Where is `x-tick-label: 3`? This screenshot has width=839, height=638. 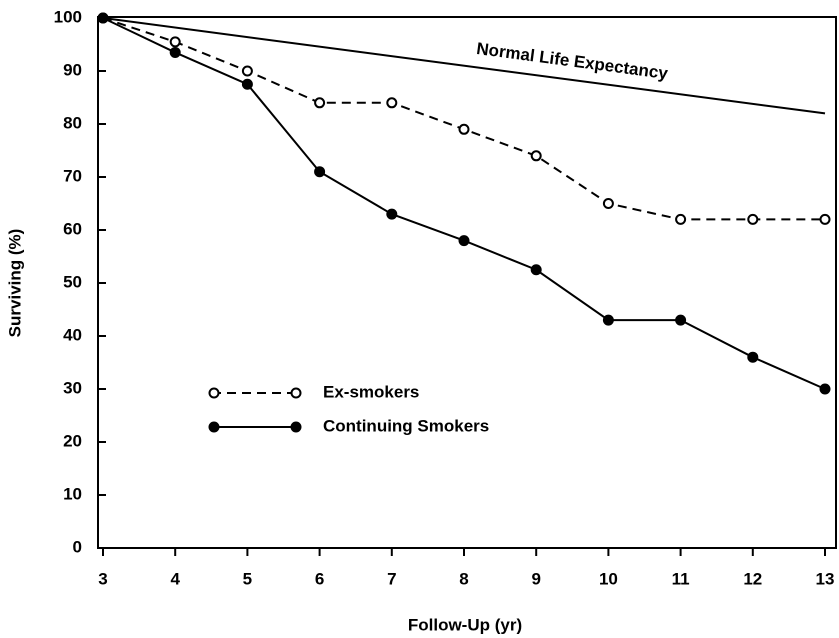
x-tick-label: 3 is located at coordinates (102, 578).